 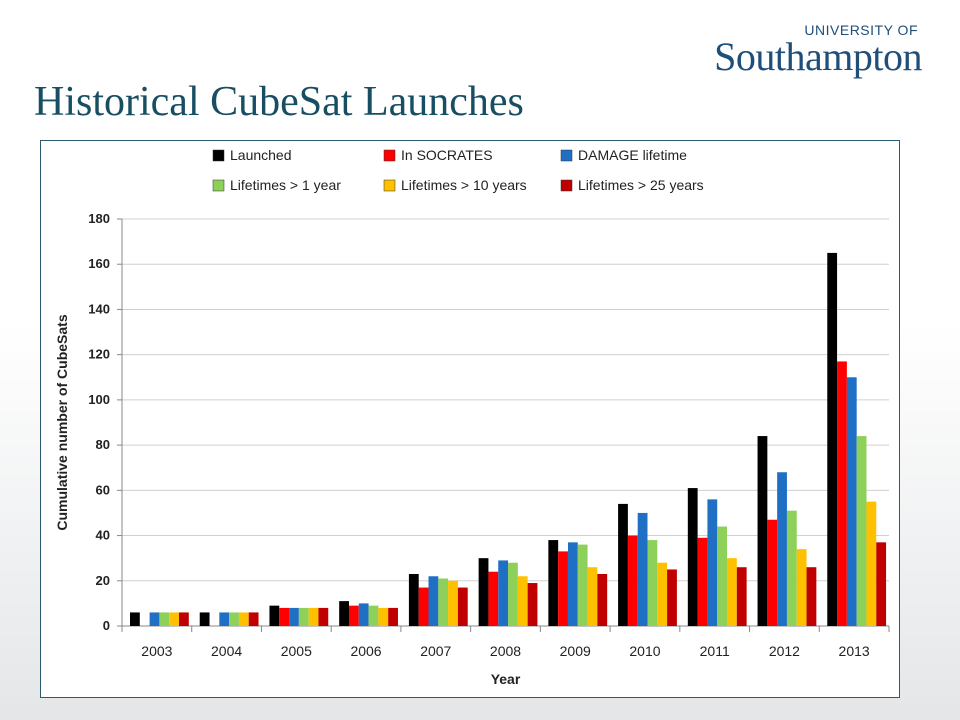 What do you see at coordinates (261, 155) in the screenshot?
I see `legend-label: Launched` at bounding box center [261, 155].